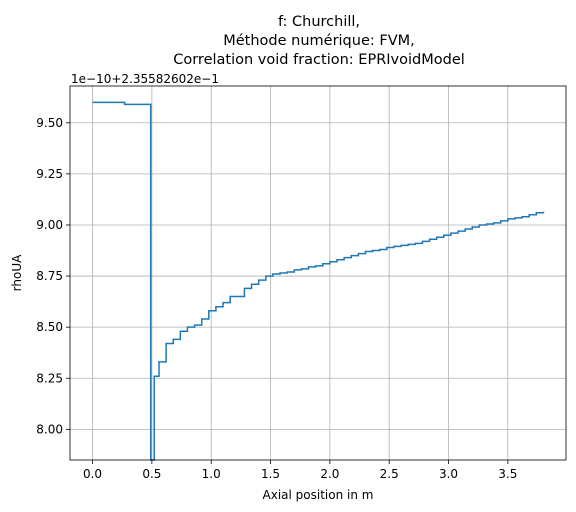  Describe the element at coordinates (49, 225) in the screenshot. I see `y-tick-label: 9.00` at that location.